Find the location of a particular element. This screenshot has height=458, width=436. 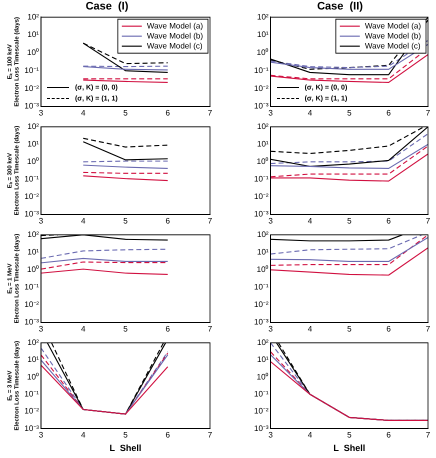

chart-title: Case (II) is located at coordinates (340, 6).